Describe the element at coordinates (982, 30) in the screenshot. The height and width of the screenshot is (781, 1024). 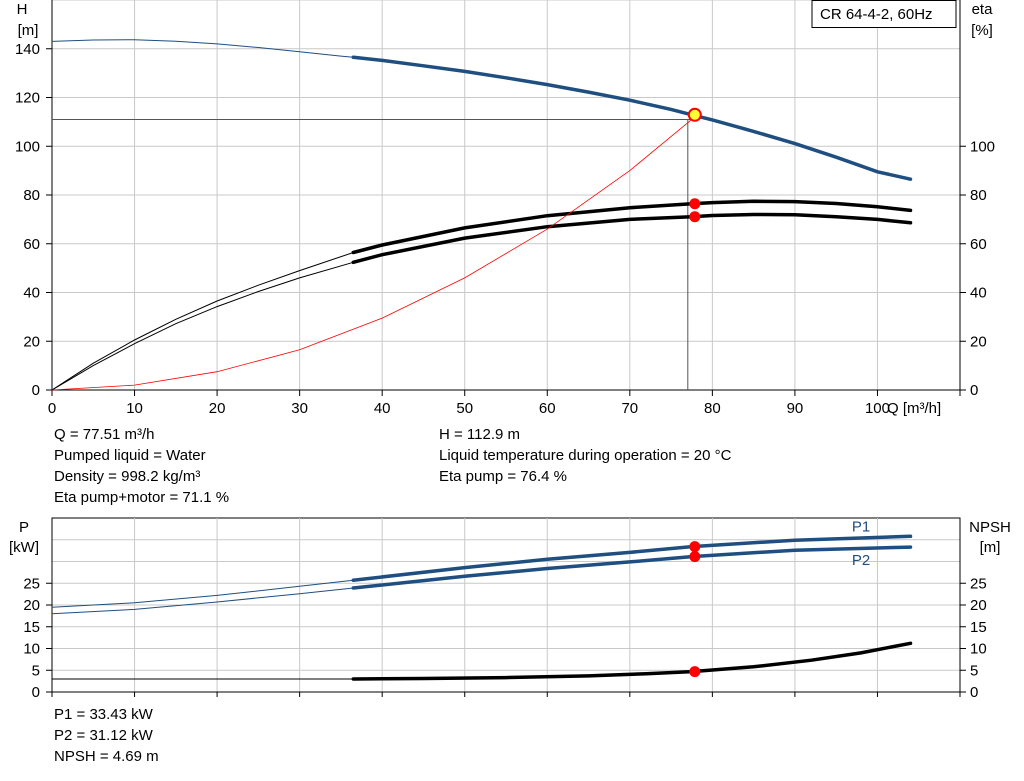
I see `top-right-axis-unit: [%]` at that location.